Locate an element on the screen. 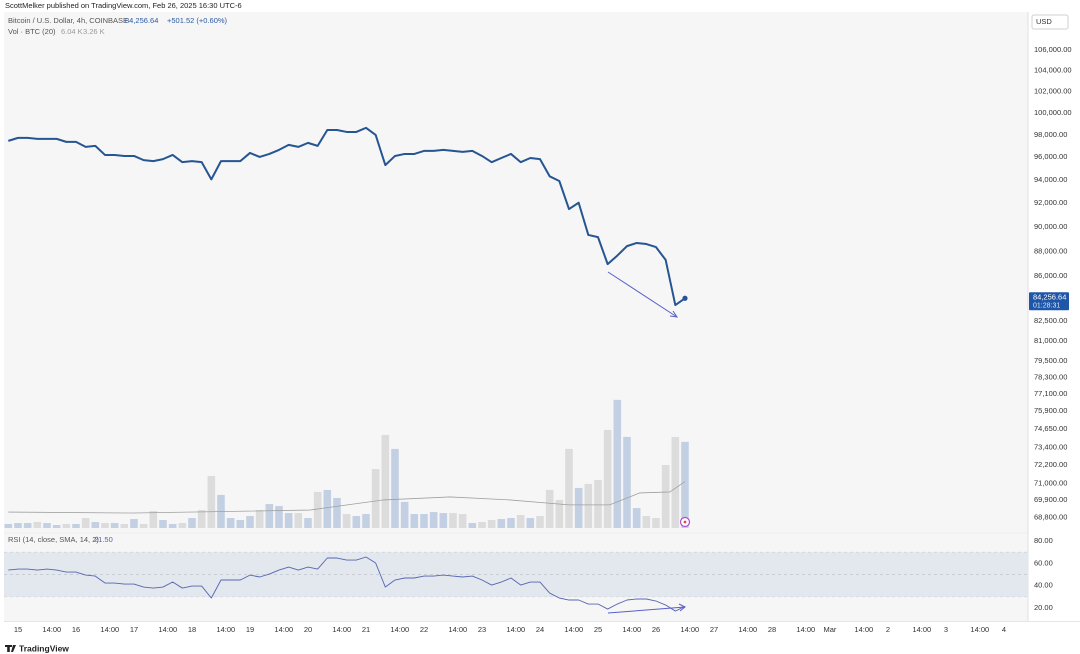 The width and height of the screenshot is (1080, 654). x-tick-label: 3 is located at coordinates (946, 629).